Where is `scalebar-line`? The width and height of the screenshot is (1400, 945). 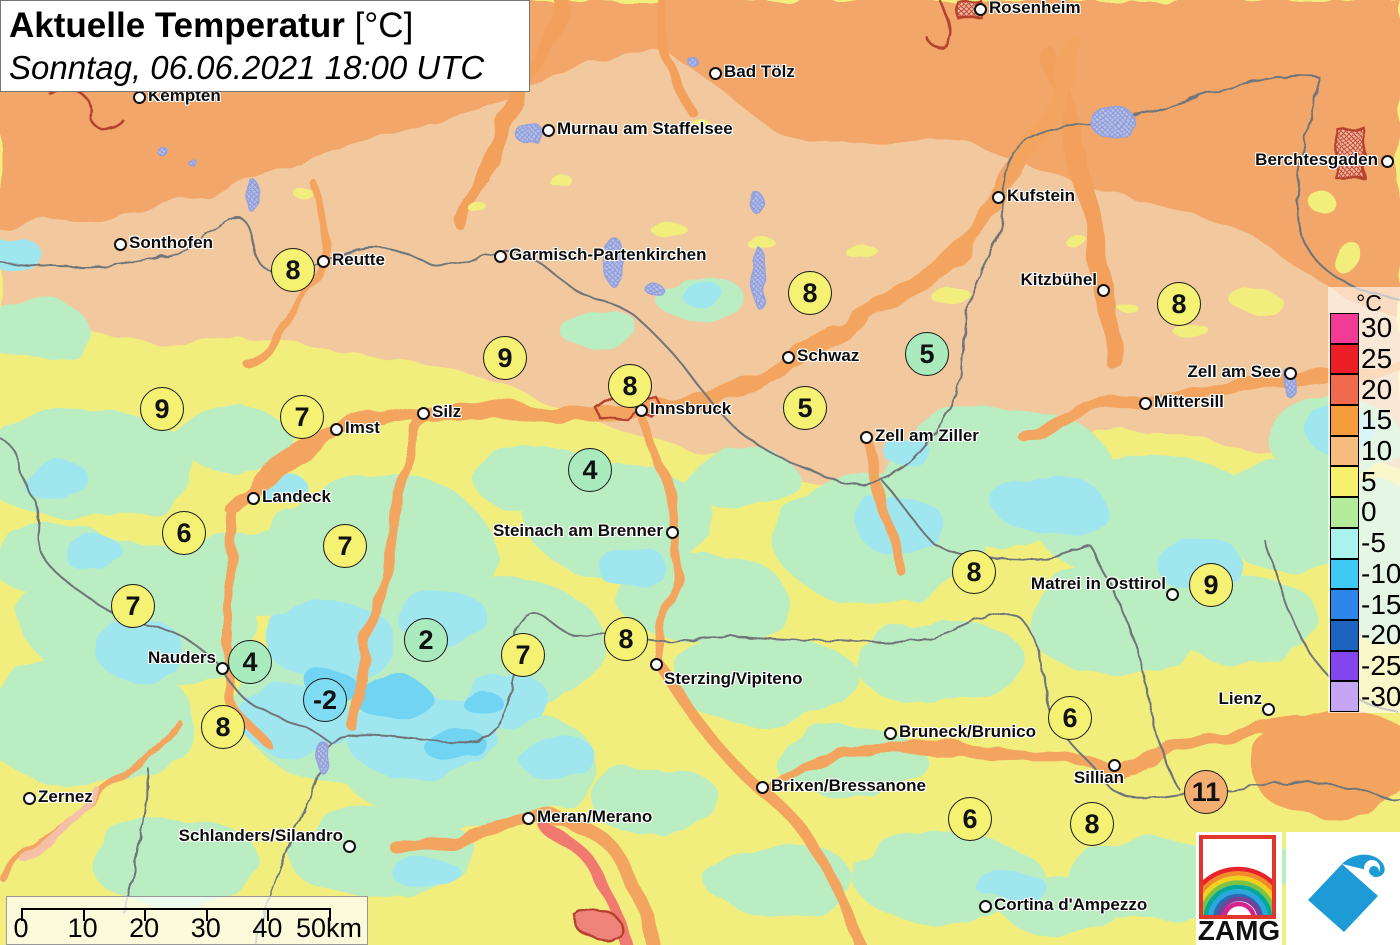 scalebar-line is located at coordinates (175, 909).